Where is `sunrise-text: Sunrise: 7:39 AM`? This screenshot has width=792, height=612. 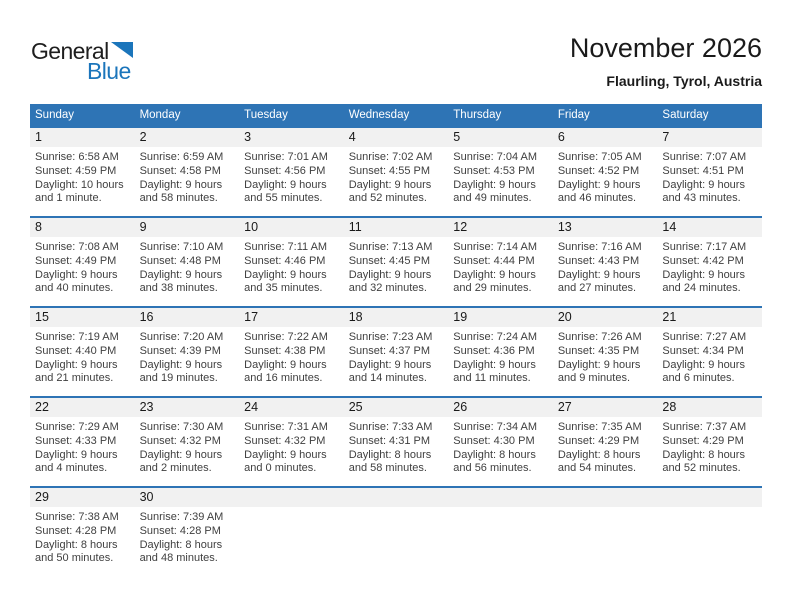
sunrise-text: Sunrise: 7:39 AM is located at coordinates (181, 517).